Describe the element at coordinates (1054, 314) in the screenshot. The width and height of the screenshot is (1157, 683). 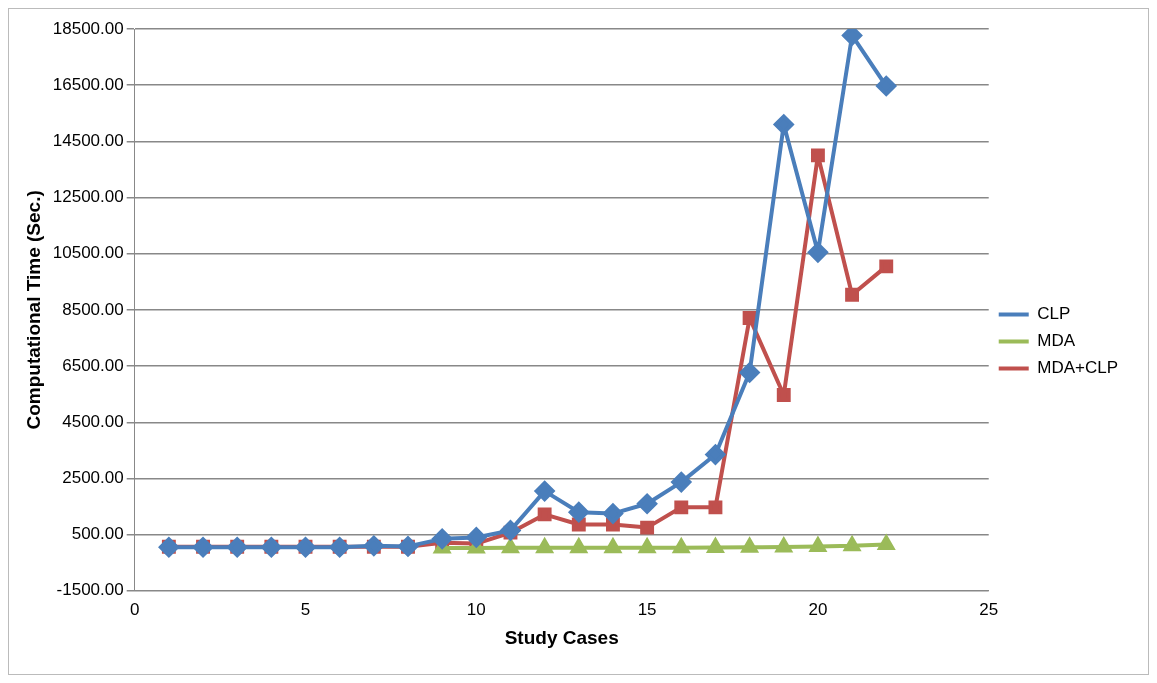
I see `legend-label: CLP` at that location.